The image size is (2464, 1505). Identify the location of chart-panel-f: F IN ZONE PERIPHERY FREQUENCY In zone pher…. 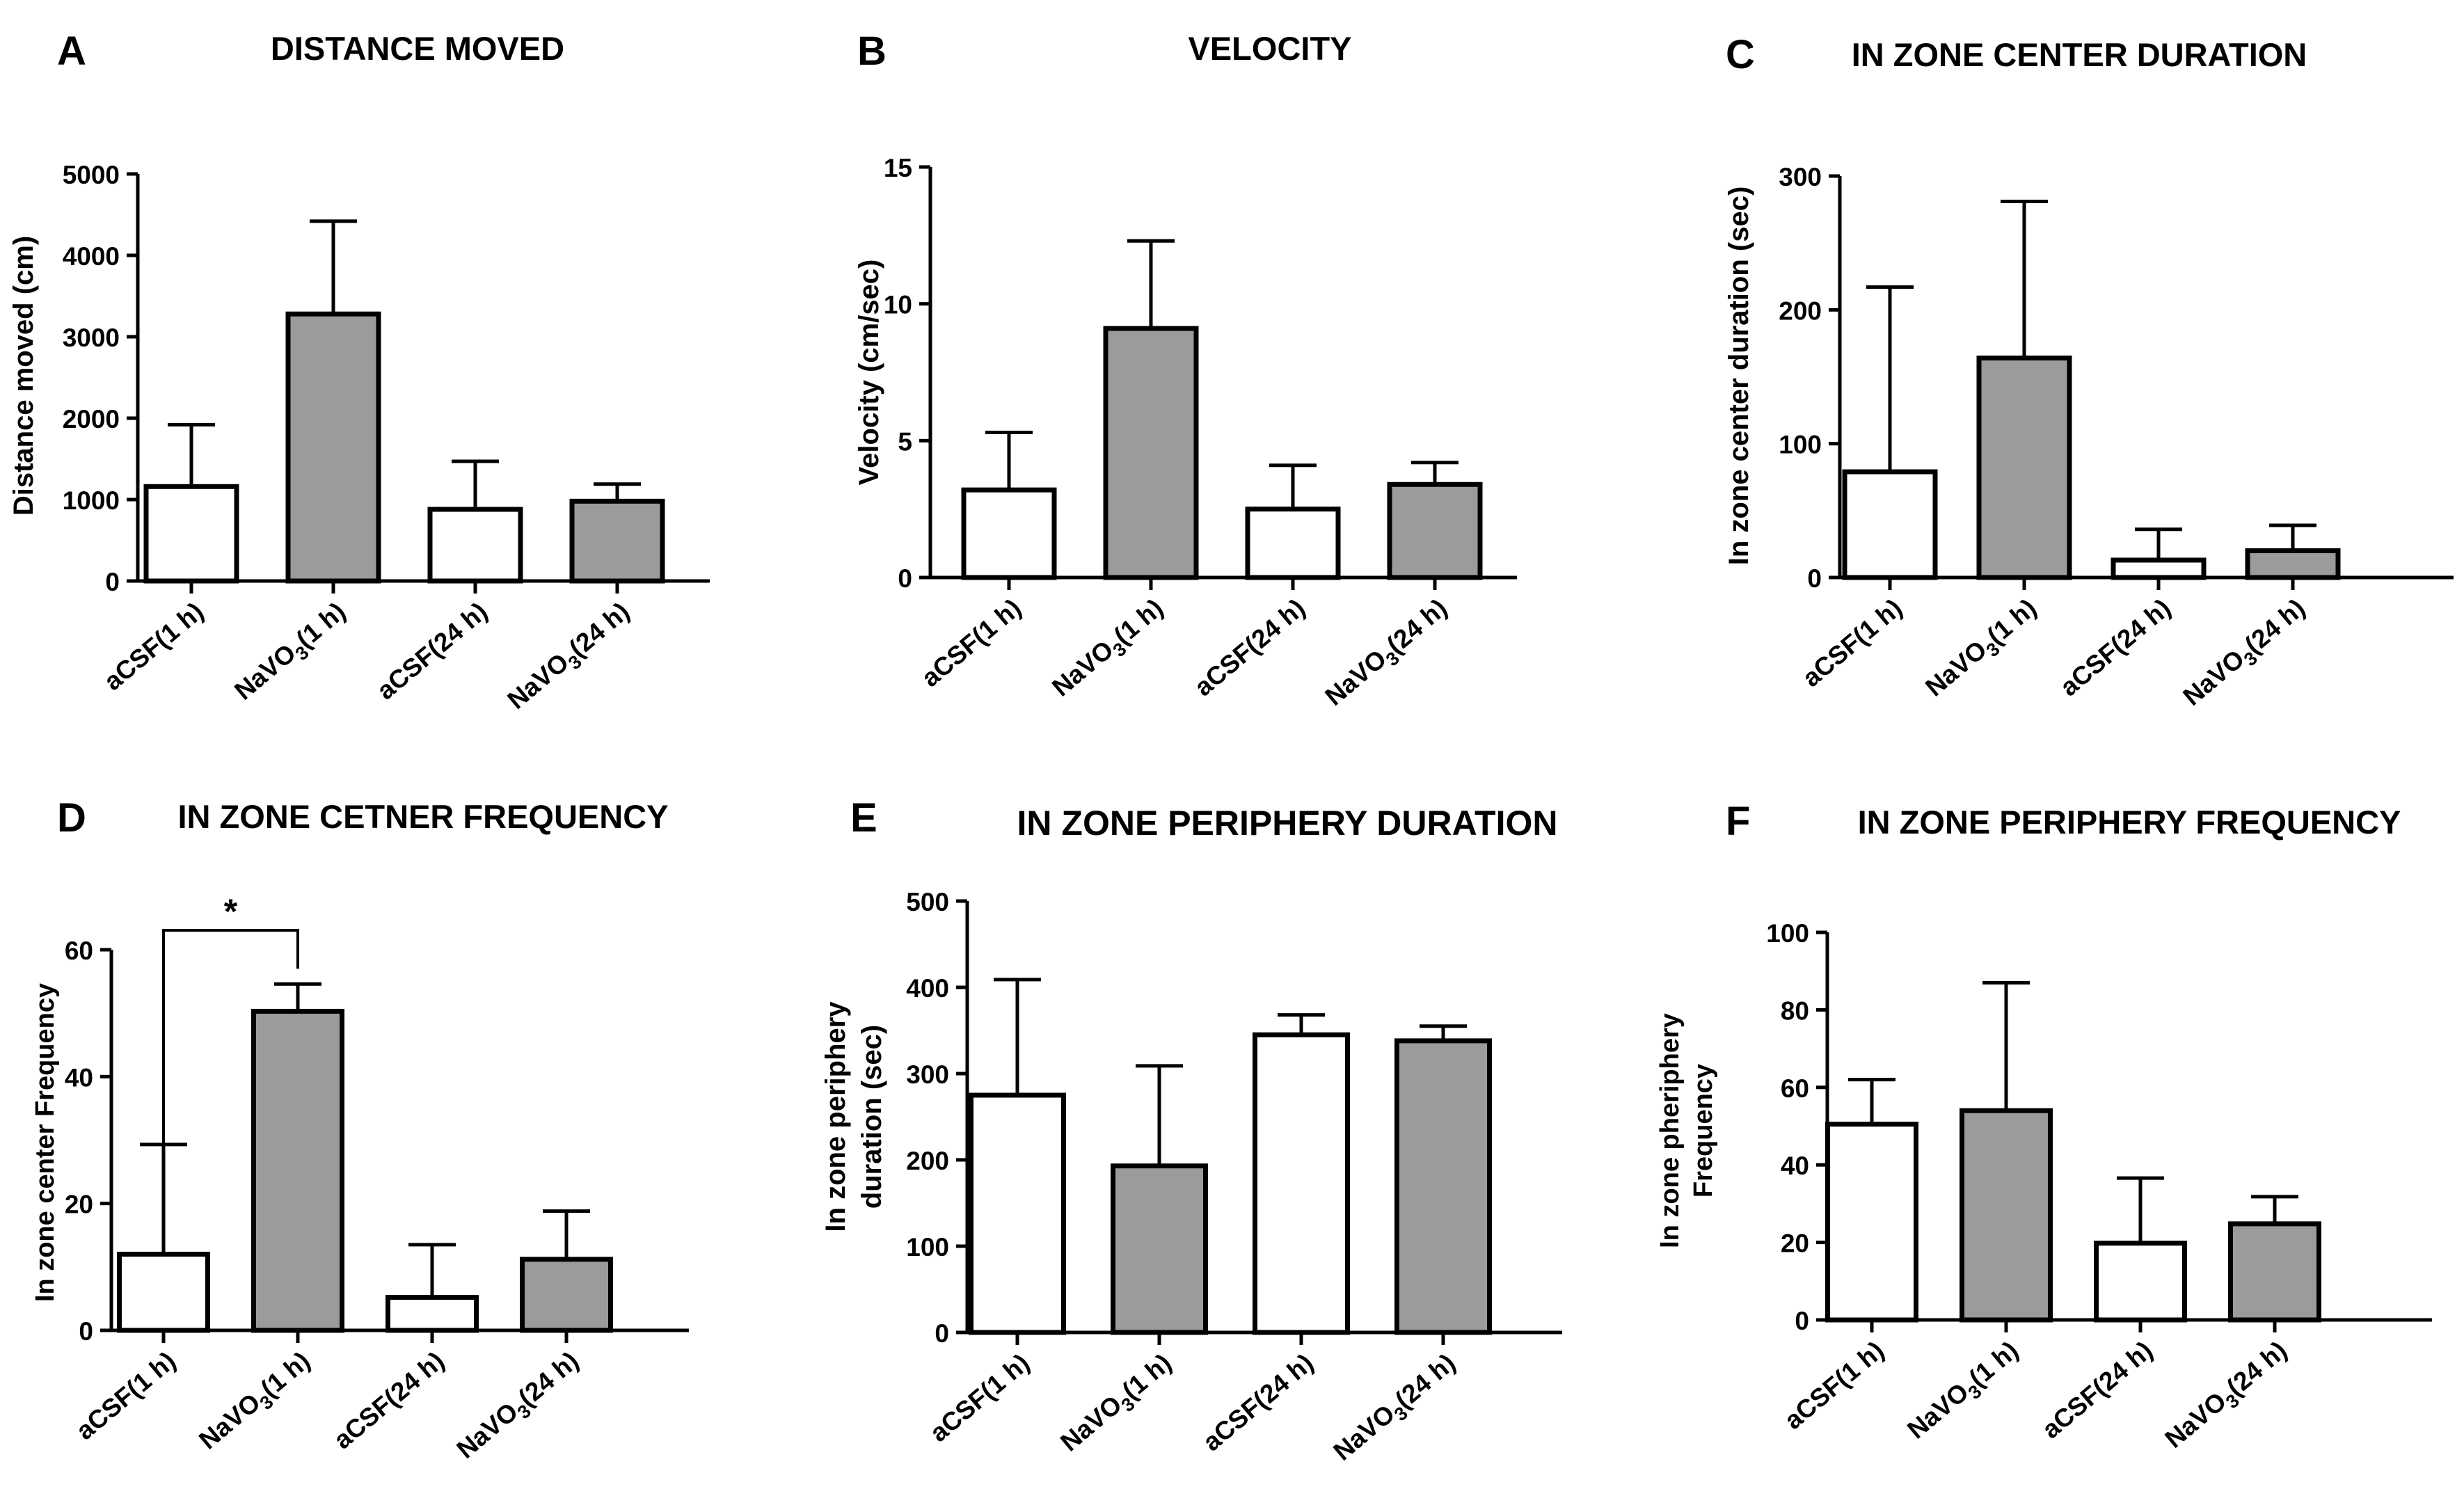
(2043, 1128).